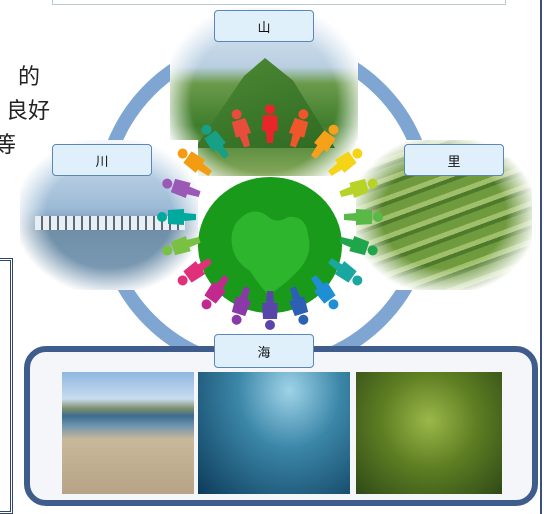 The width and height of the screenshot is (544, 514). What do you see at coordinates (429, 433) in the screenshot?
I see `kelp-forest-photo` at bounding box center [429, 433].